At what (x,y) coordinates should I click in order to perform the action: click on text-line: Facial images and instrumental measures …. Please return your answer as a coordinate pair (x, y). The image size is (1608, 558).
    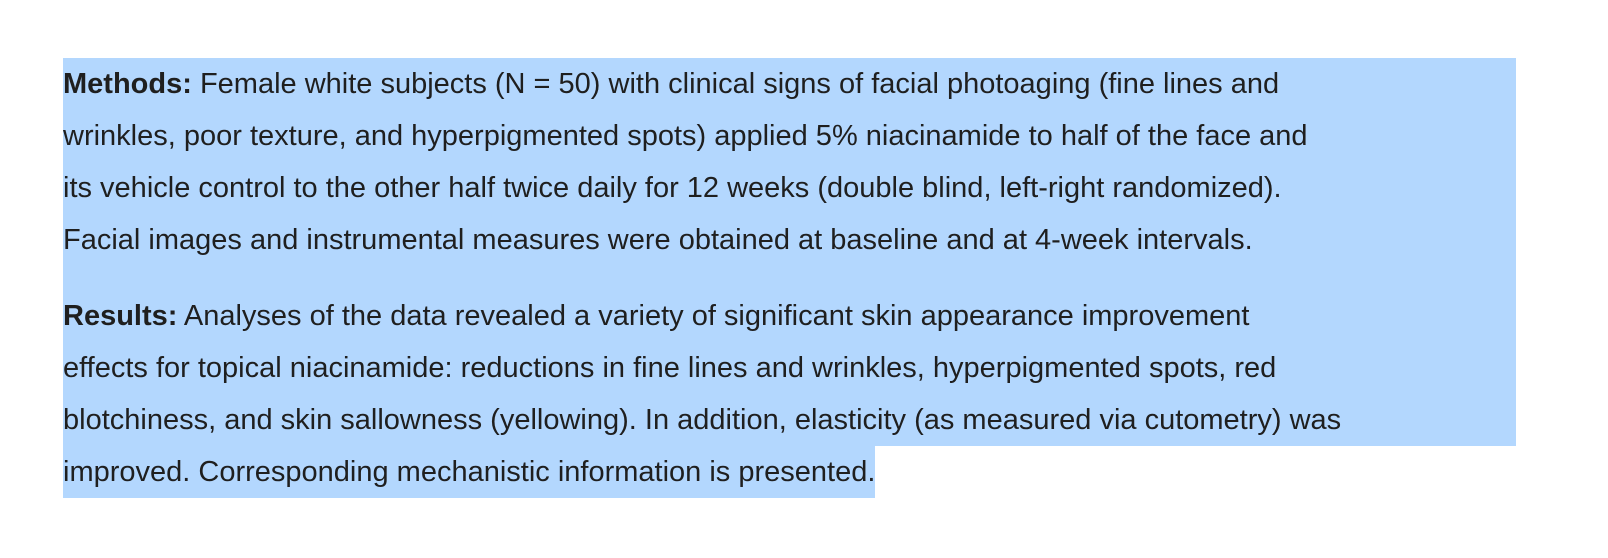
    Looking at the image, I should click on (789, 240).